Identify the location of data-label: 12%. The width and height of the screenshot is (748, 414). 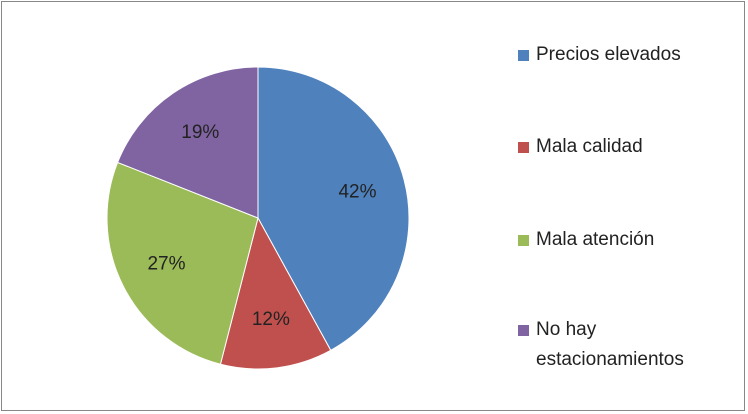
(271, 319).